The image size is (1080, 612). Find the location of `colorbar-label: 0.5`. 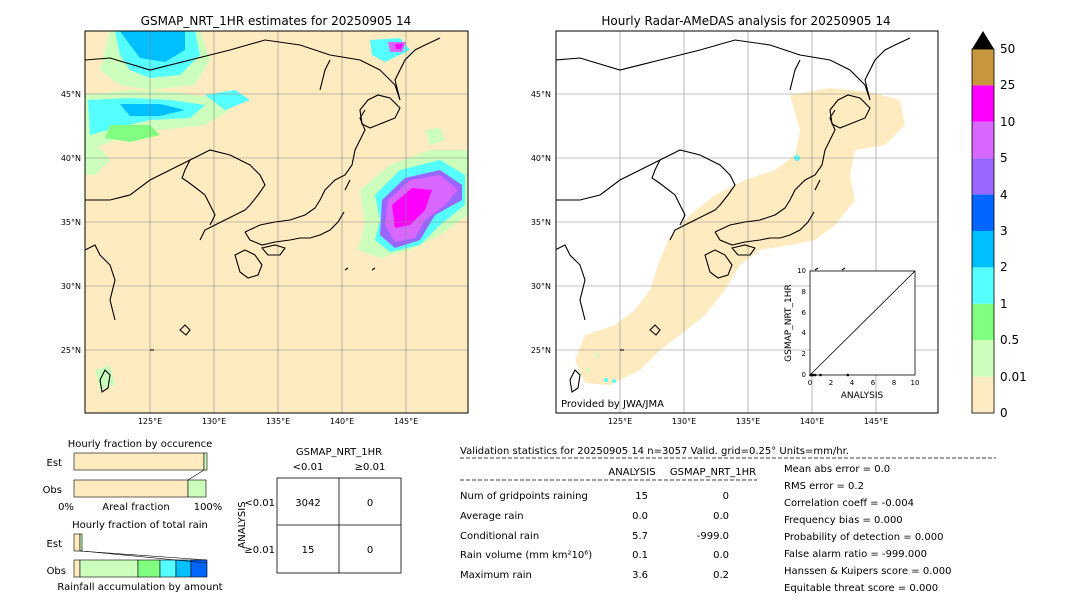

colorbar-label: 0.5 is located at coordinates (1009, 340).